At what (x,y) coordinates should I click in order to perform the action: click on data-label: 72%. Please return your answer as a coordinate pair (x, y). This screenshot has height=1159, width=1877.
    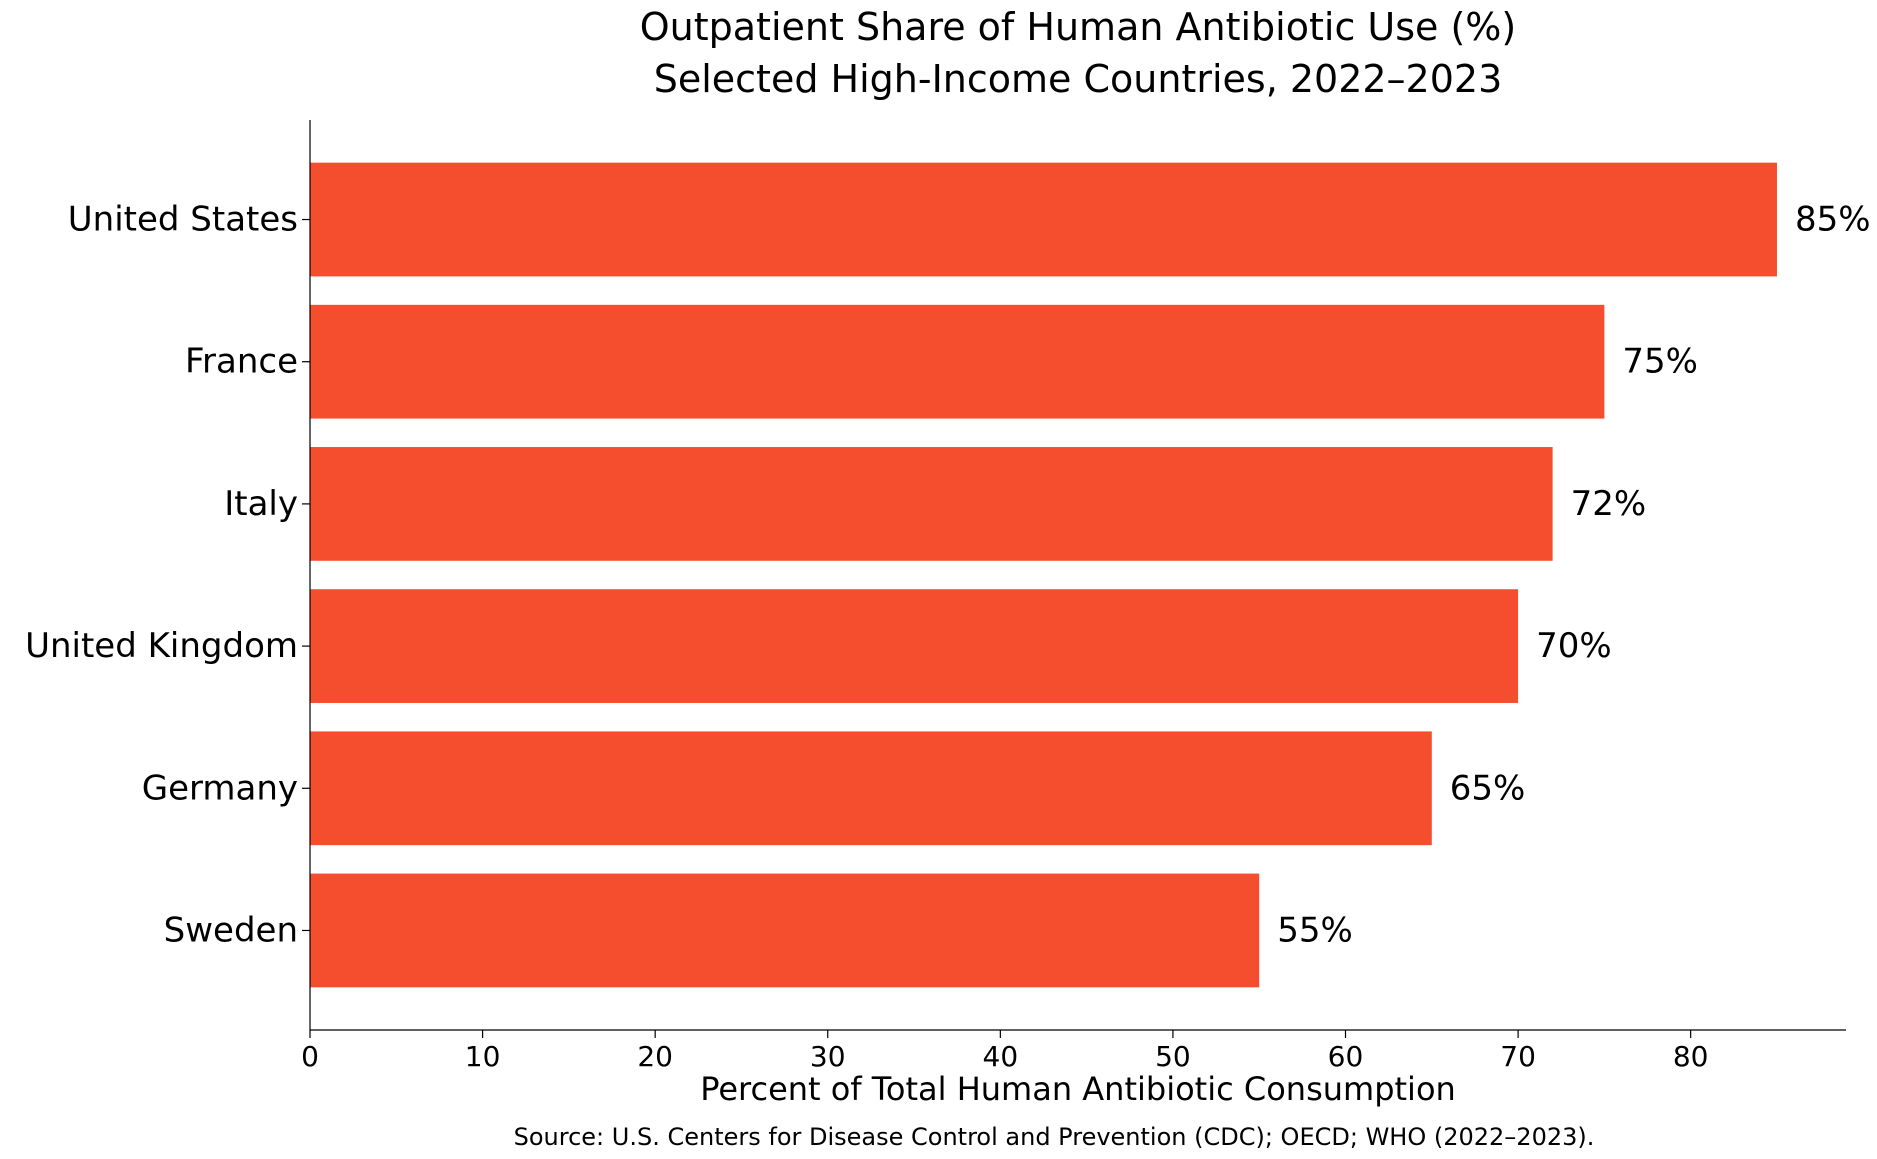
    Looking at the image, I should click on (1609, 504).